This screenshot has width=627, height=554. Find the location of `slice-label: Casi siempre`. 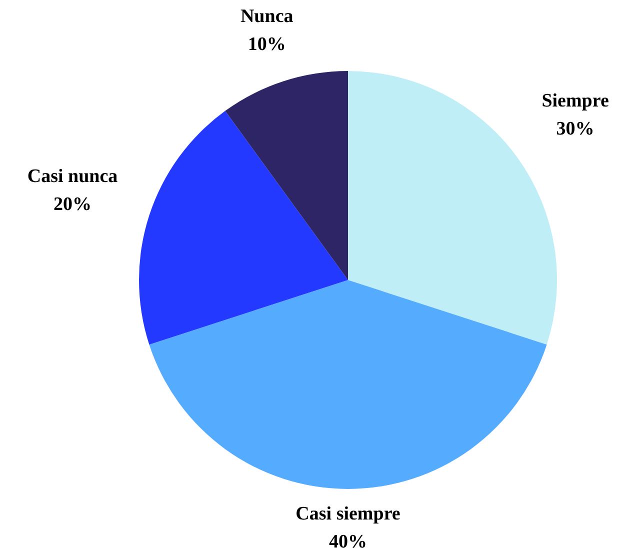

slice-label: Casi siempre is located at coordinates (348, 514).